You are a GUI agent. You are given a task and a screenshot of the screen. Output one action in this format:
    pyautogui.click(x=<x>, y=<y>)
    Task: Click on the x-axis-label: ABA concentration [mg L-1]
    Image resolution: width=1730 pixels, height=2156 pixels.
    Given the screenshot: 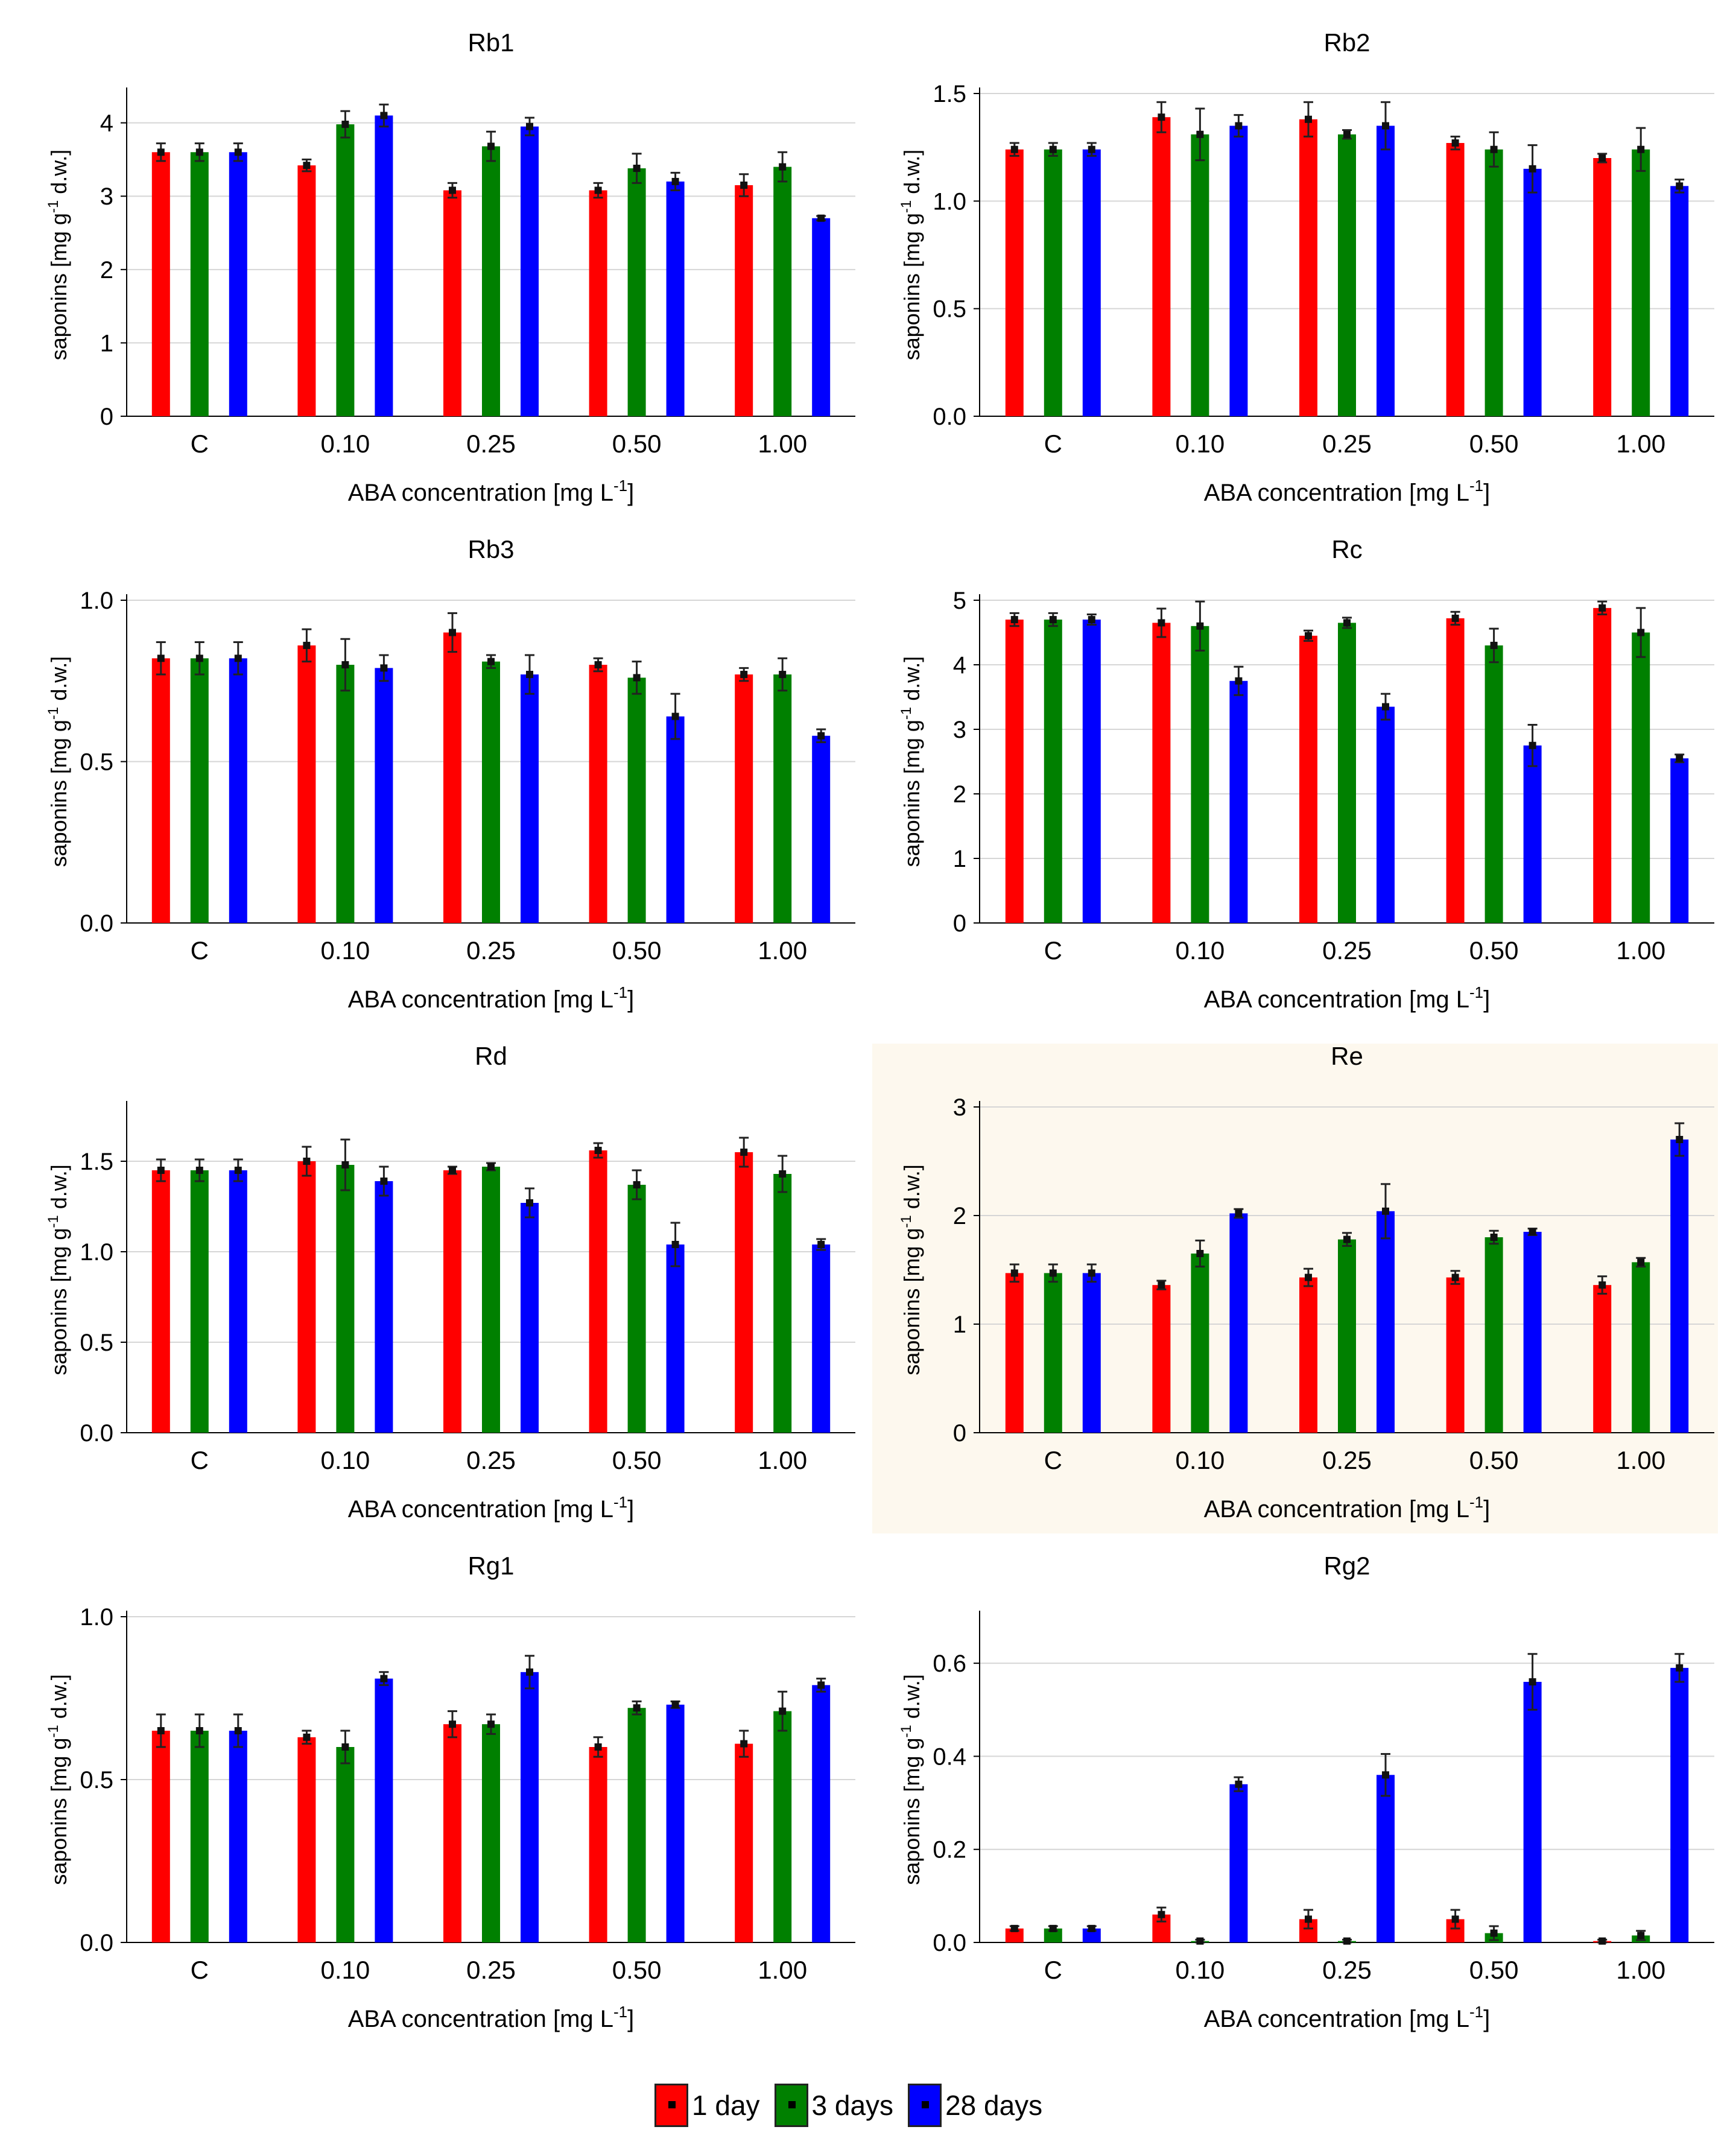 What is the action you would take?
    pyautogui.click(x=492, y=1508)
    